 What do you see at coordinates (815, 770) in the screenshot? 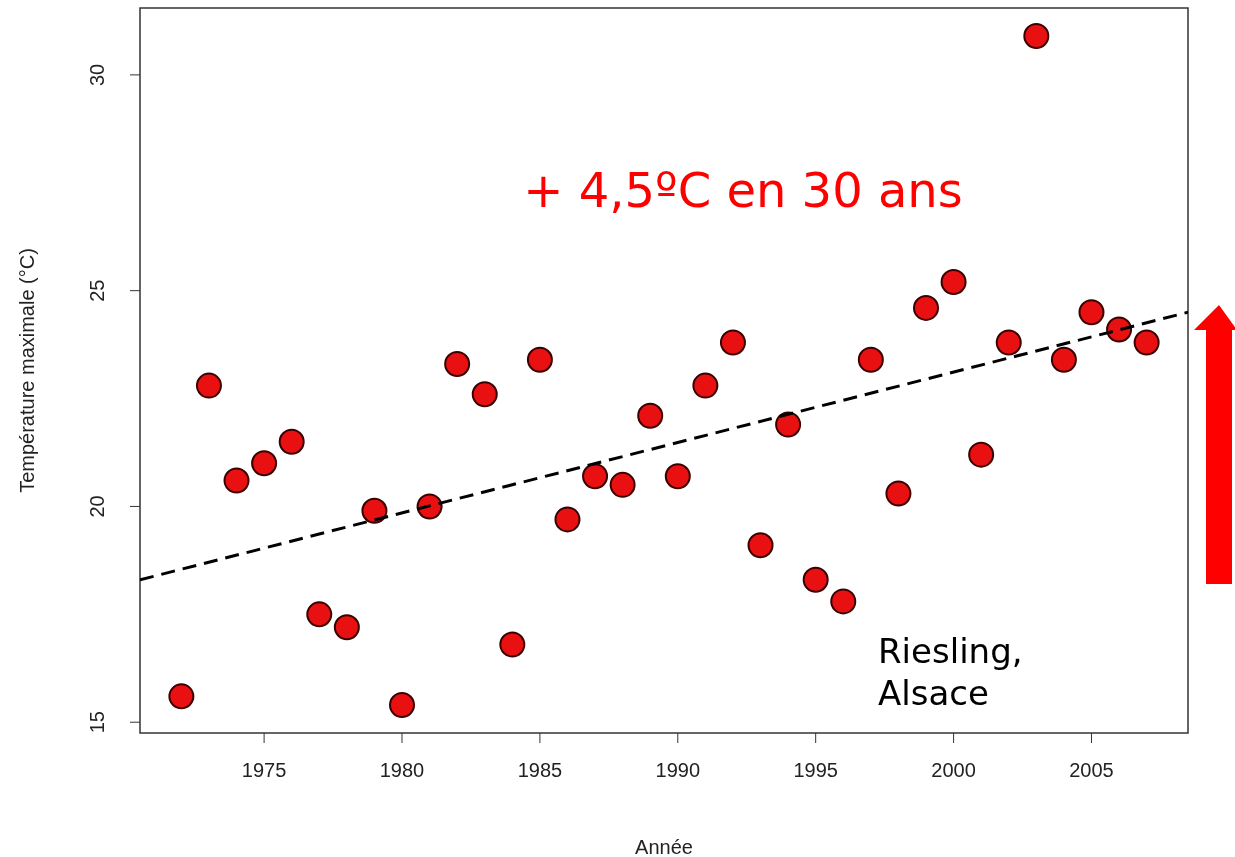
I see `x-tick-label: 1995` at bounding box center [815, 770].